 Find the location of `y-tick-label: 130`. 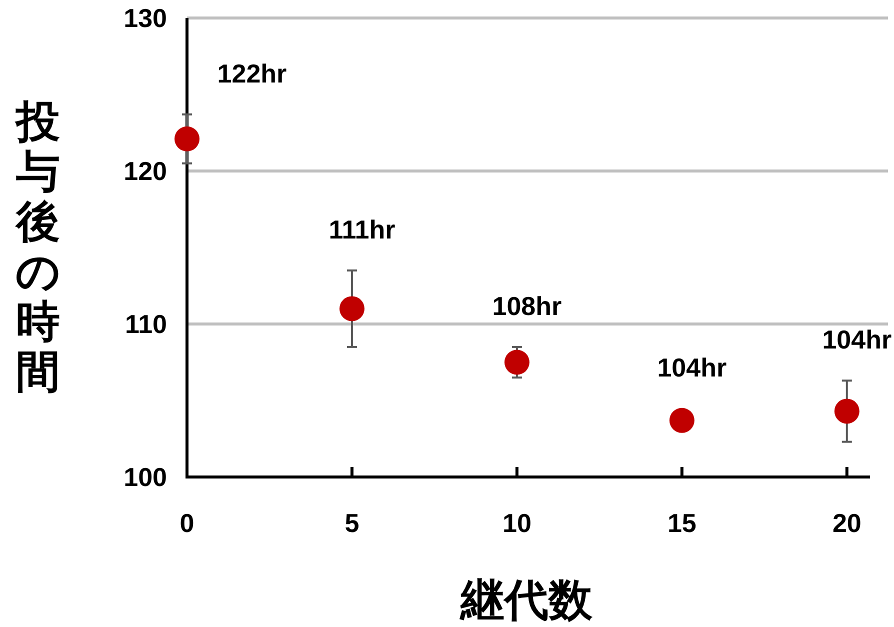

y-tick-label: 130 is located at coordinates (145, 18).